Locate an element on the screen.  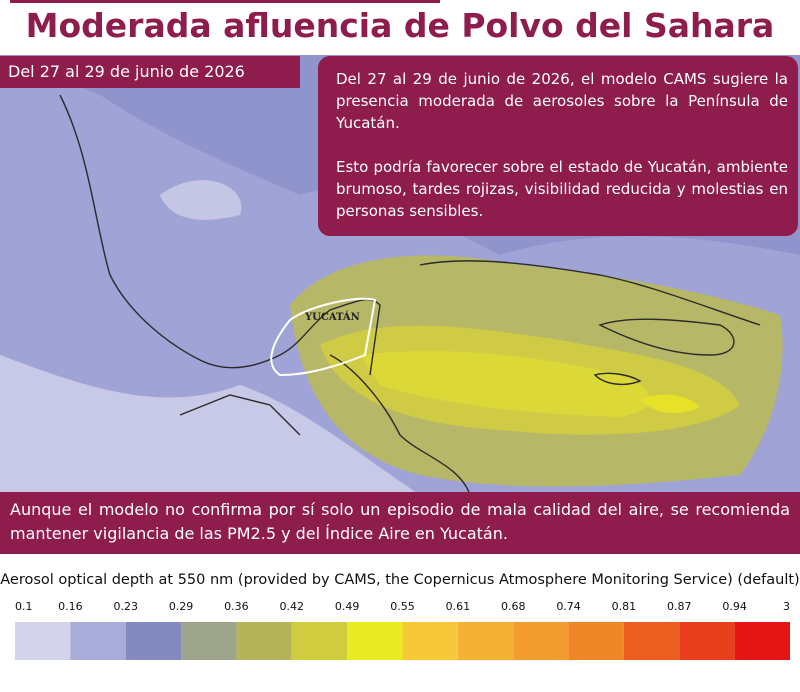
legend-tick-label: 0.74 is located at coordinates (568, 606).